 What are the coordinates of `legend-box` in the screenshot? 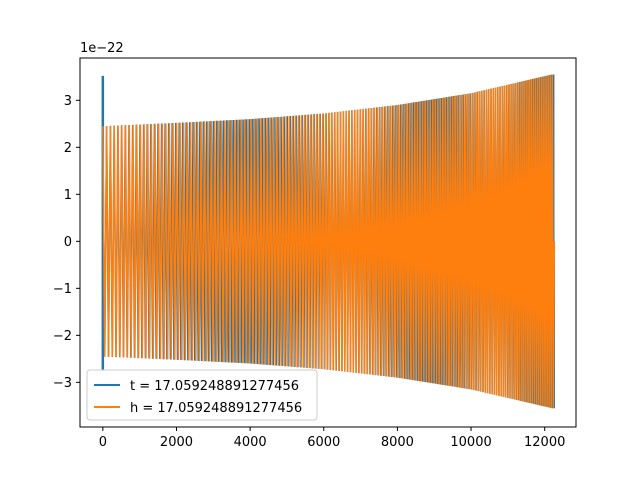 It's located at (202, 395).